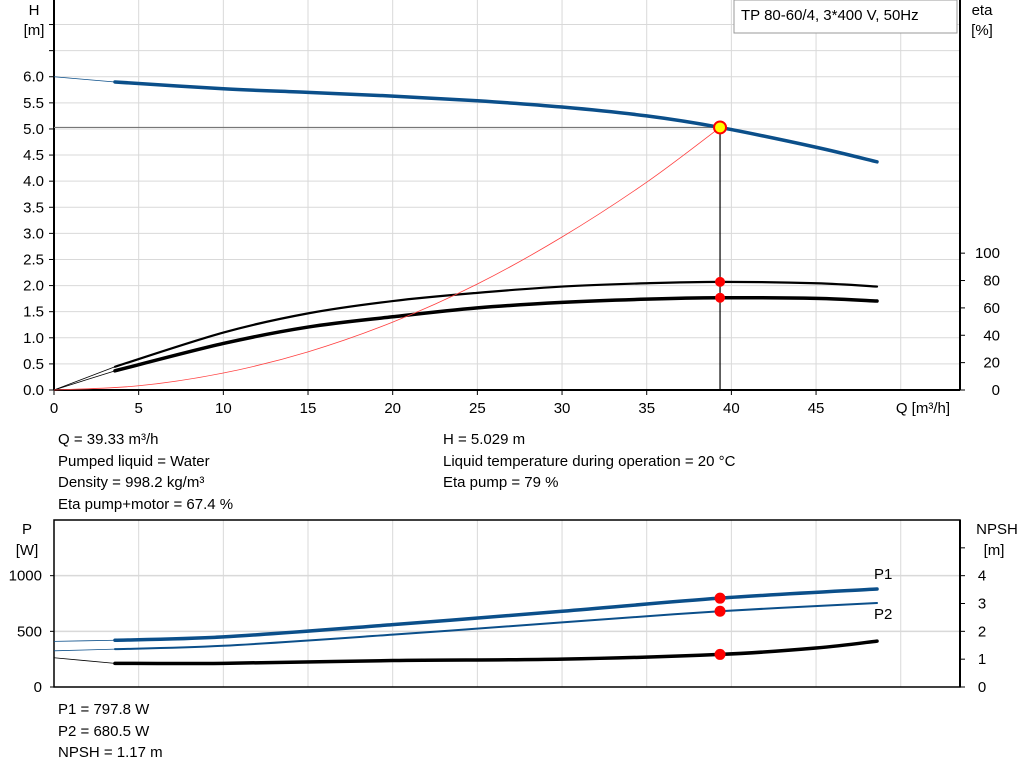  Describe the element at coordinates (982, 604) in the screenshot. I see `y2-tick-label: 3` at that location.